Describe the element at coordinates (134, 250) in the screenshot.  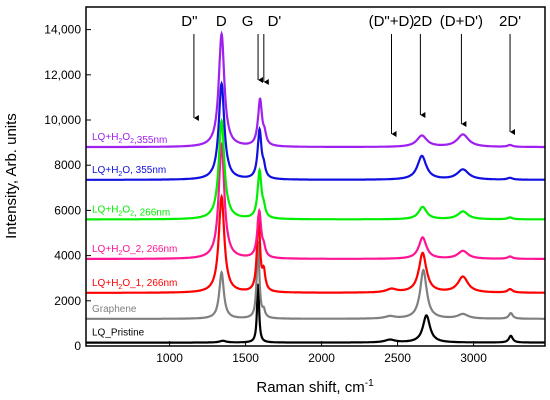
I see `series-label-3: LQ+H2O_2, 266nm` at that location.